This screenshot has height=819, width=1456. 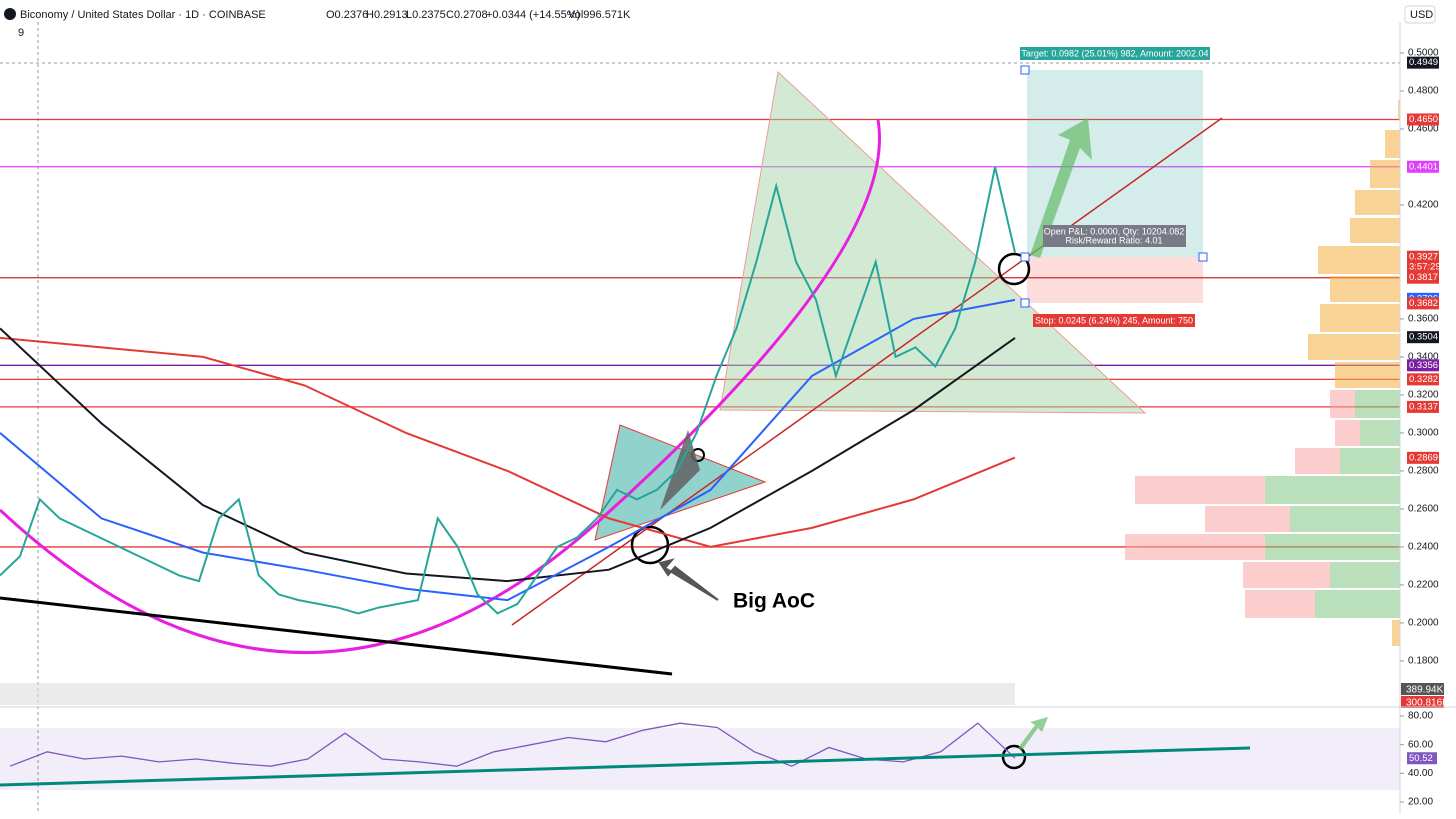 I want to click on price-tag-label: 0.3282, so click(x=1423, y=379).